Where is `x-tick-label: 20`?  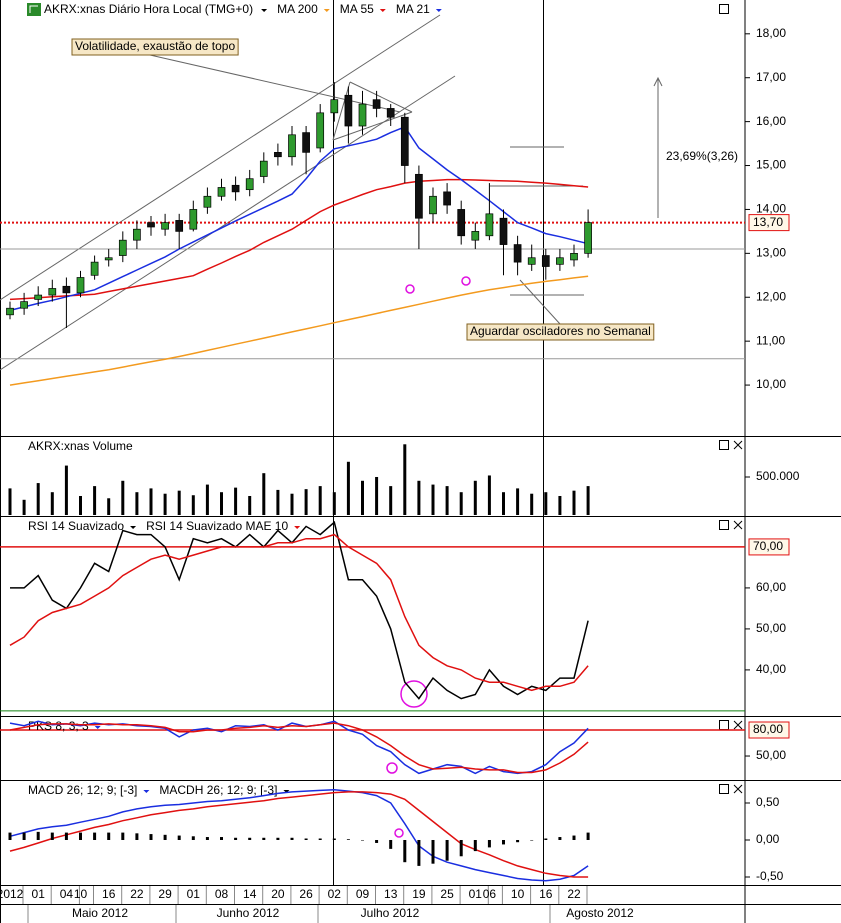
x-tick-label: 20 is located at coordinates (278, 894).